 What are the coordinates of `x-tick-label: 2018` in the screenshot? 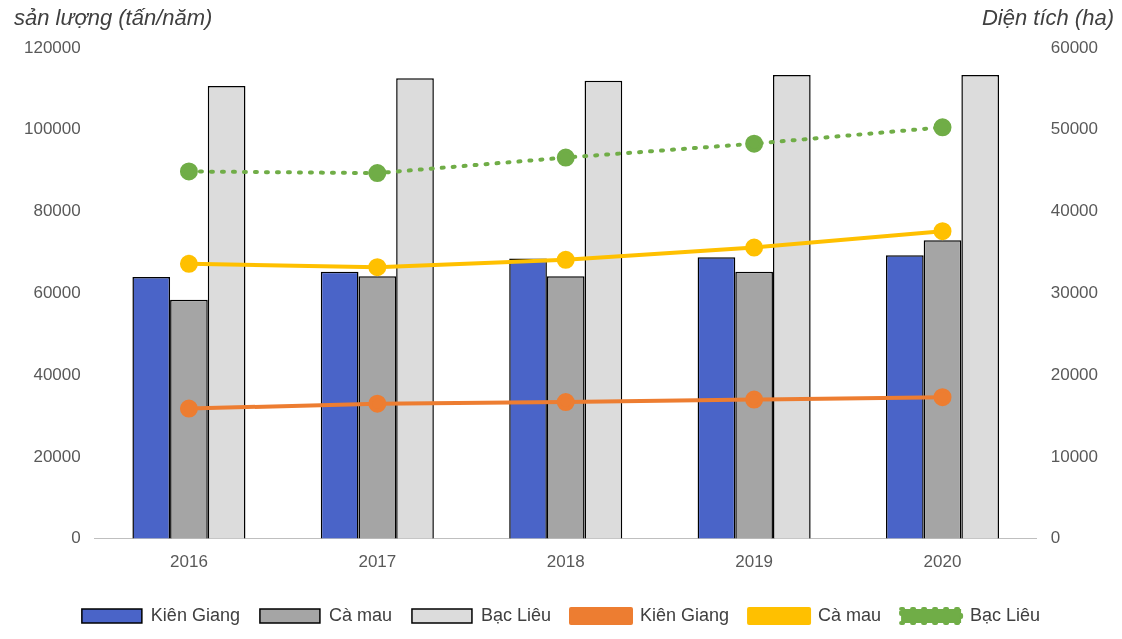 It's located at (565, 562).